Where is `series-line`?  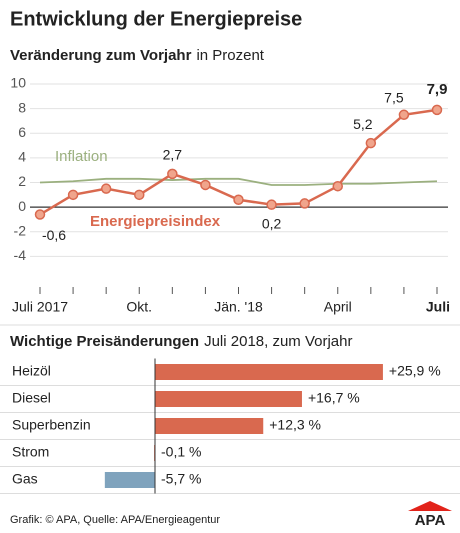
series-line is located at coordinates (238, 181).